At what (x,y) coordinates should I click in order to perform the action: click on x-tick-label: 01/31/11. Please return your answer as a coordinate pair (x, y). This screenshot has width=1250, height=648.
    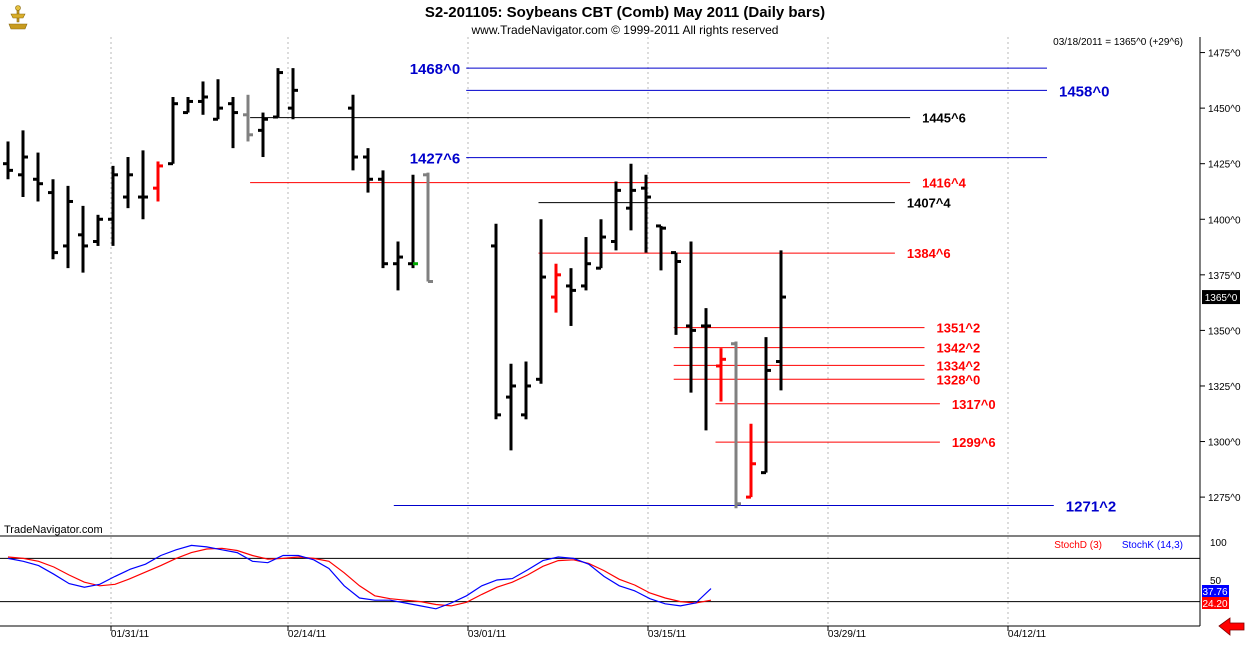
    Looking at the image, I should click on (130, 634).